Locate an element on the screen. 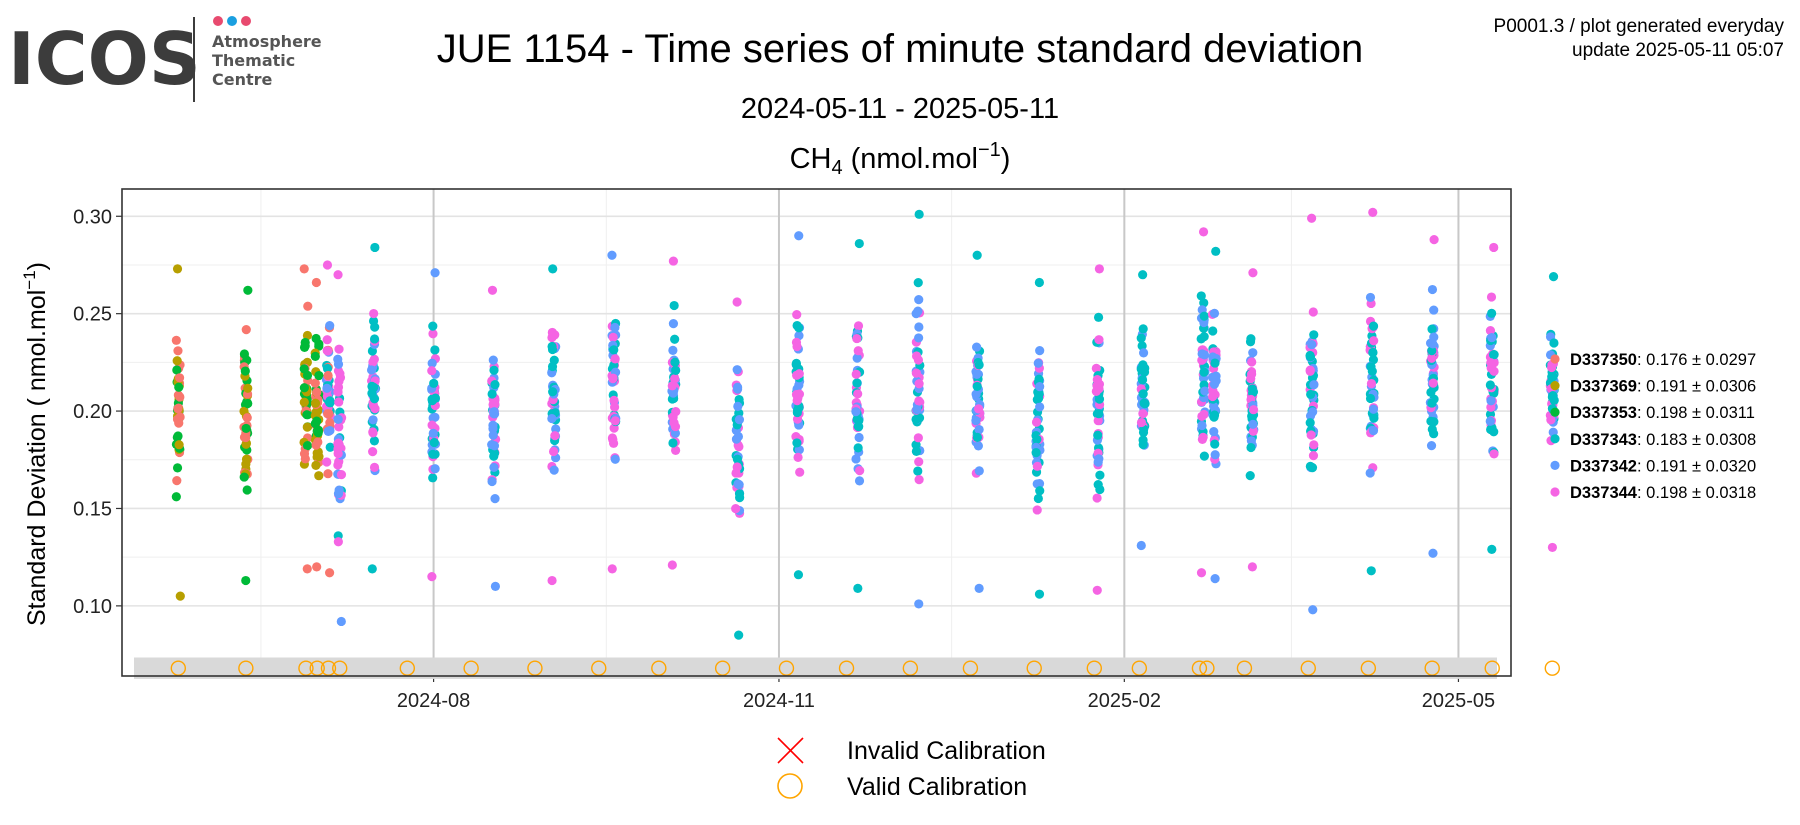 The height and width of the screenshot is (825, 1800). legend-key is located at coordinates (1555, 412).